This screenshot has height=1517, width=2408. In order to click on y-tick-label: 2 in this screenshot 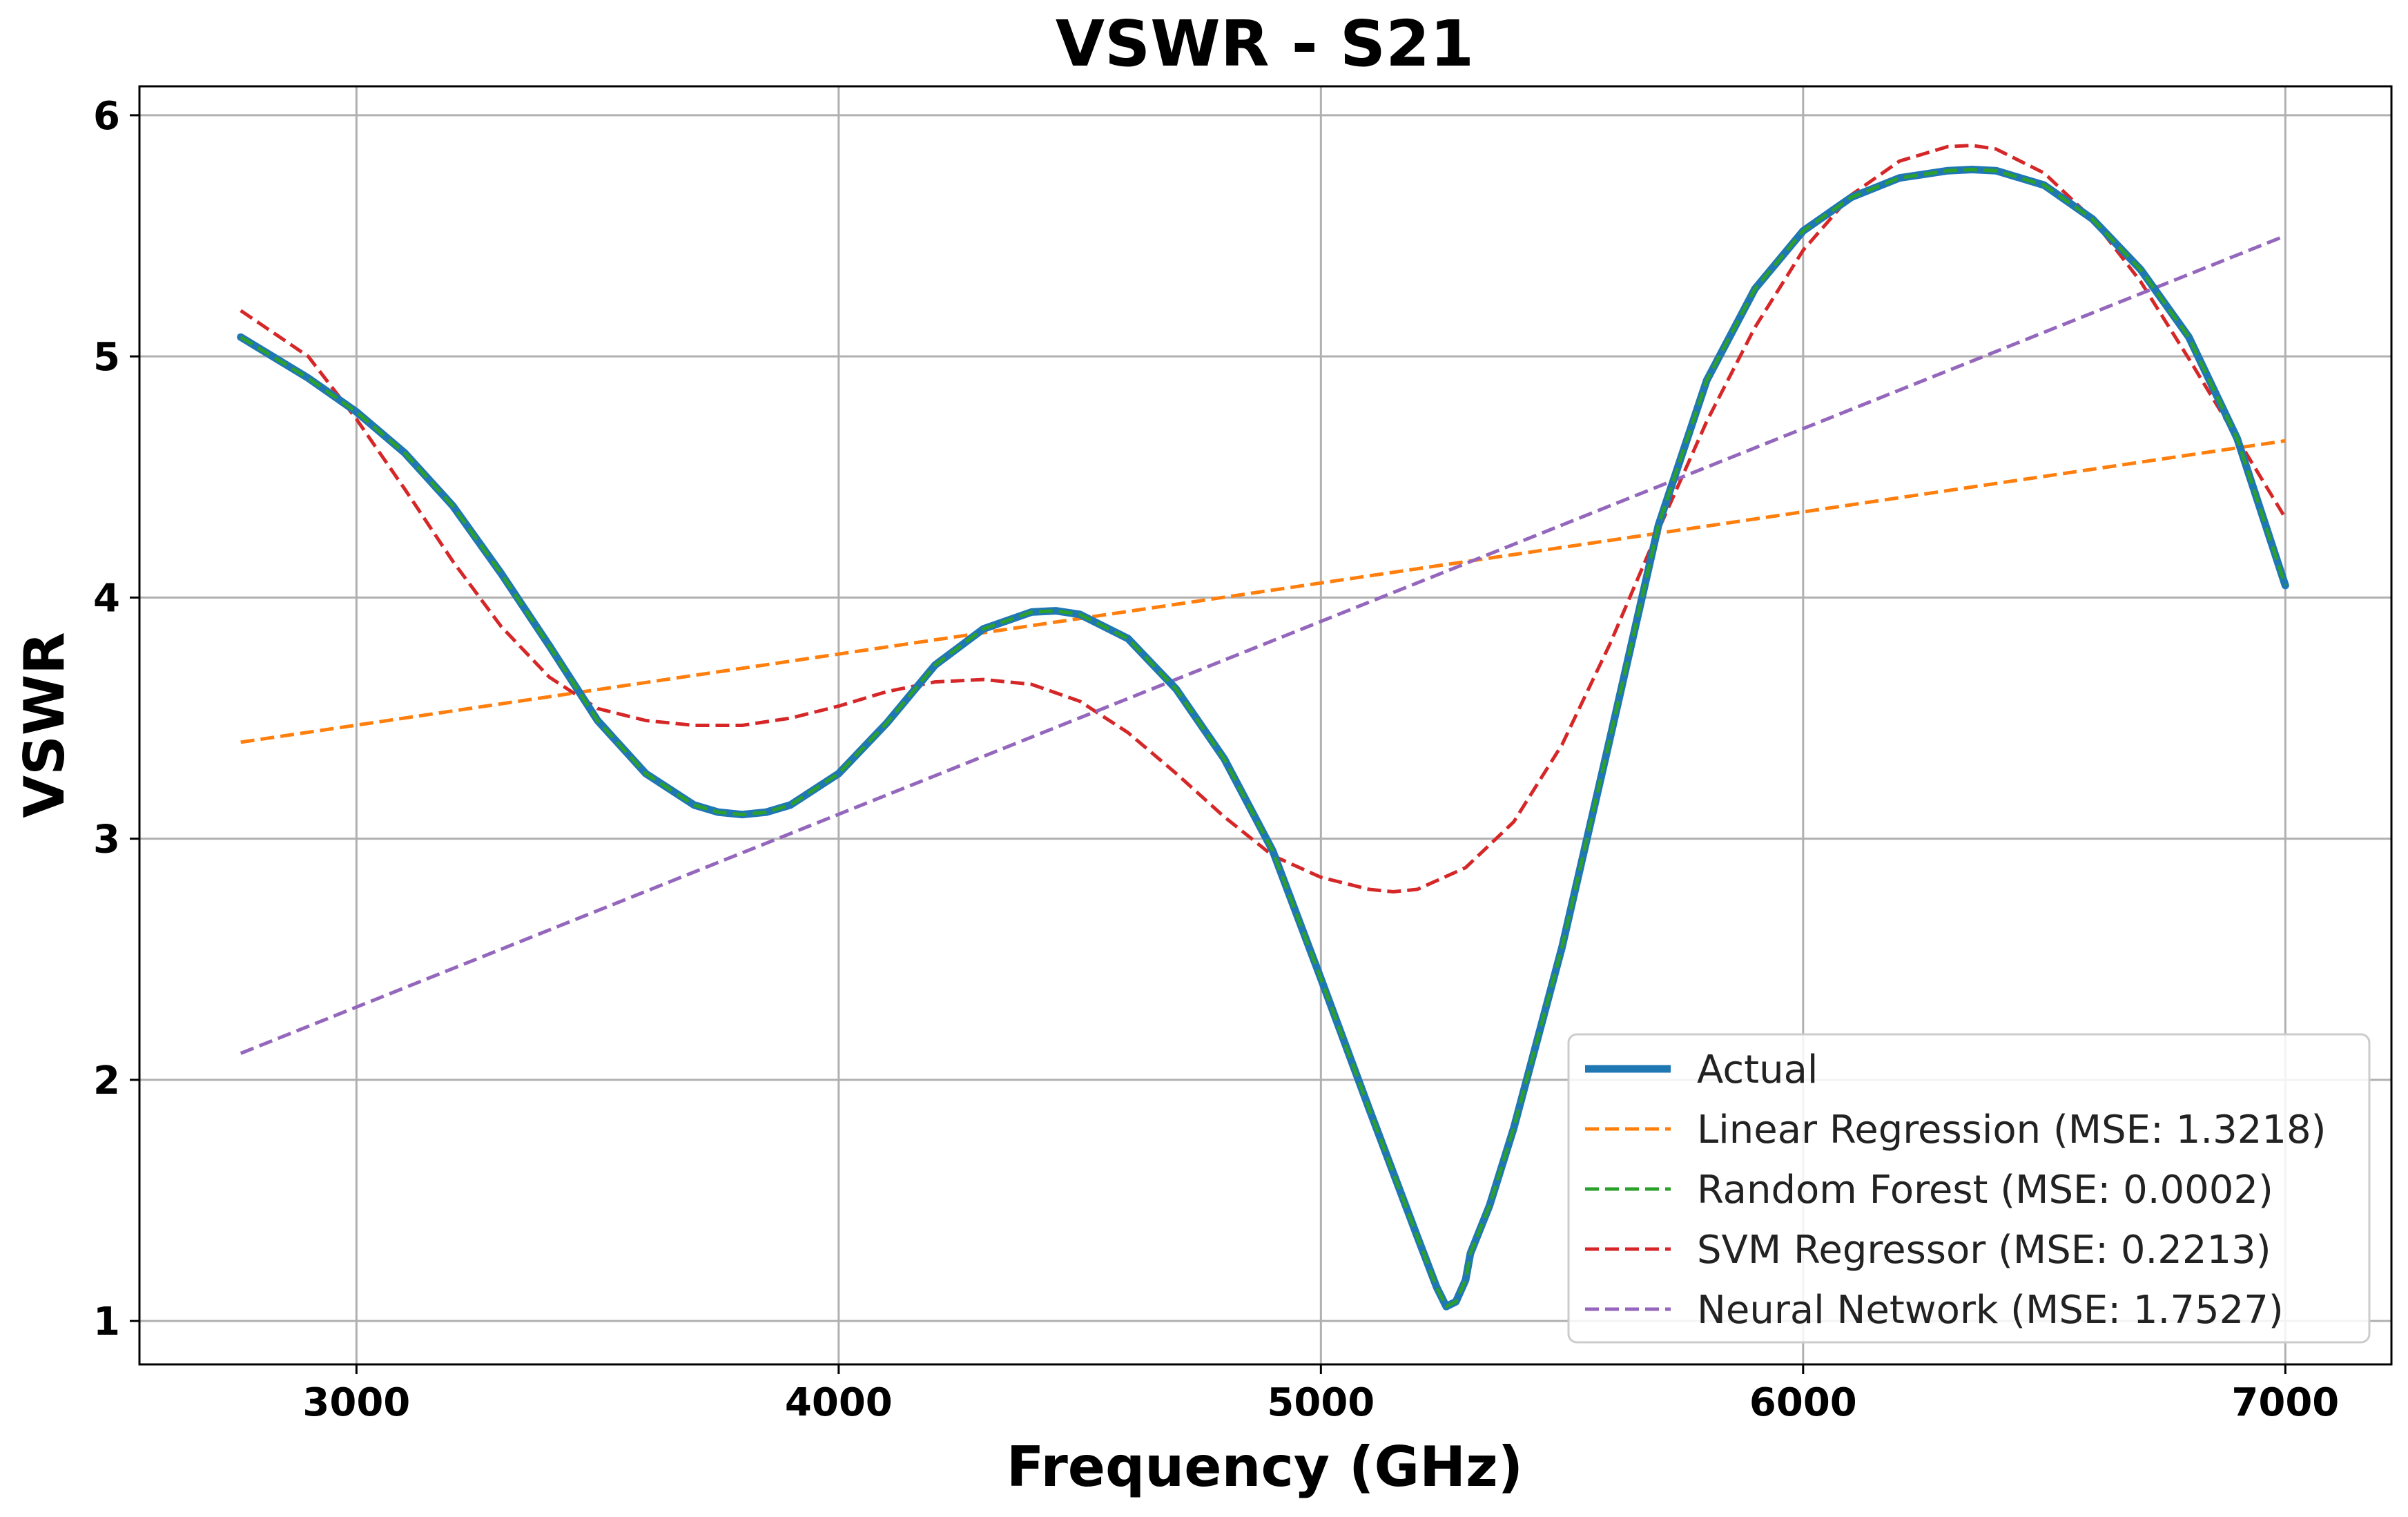, I will do `click(106, 1081)`.